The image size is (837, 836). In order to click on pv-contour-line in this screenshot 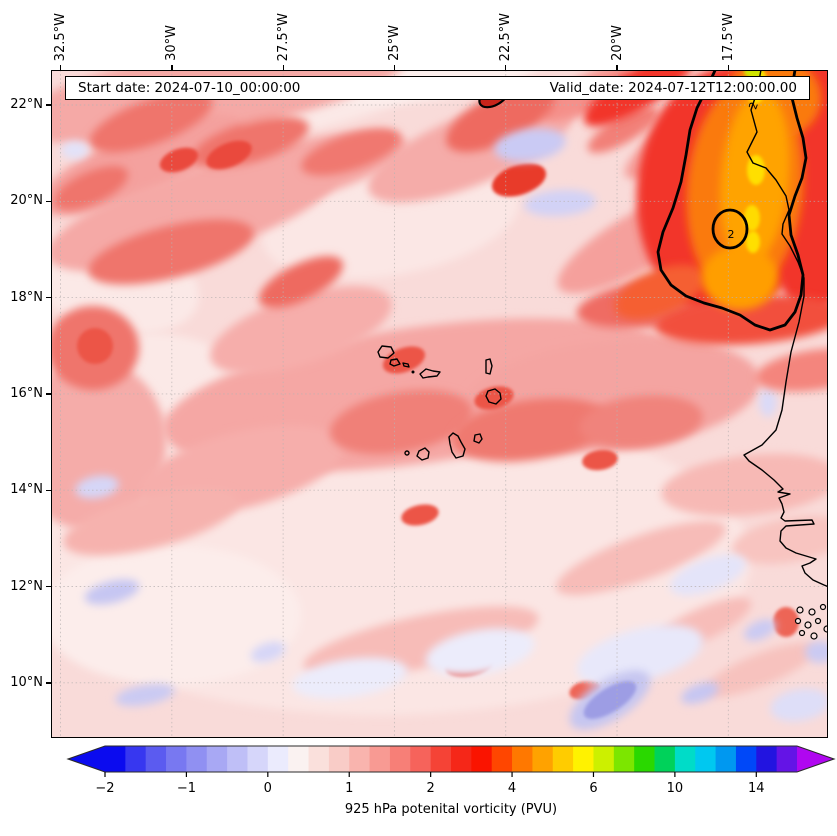, I will do `click(732, 201)`.